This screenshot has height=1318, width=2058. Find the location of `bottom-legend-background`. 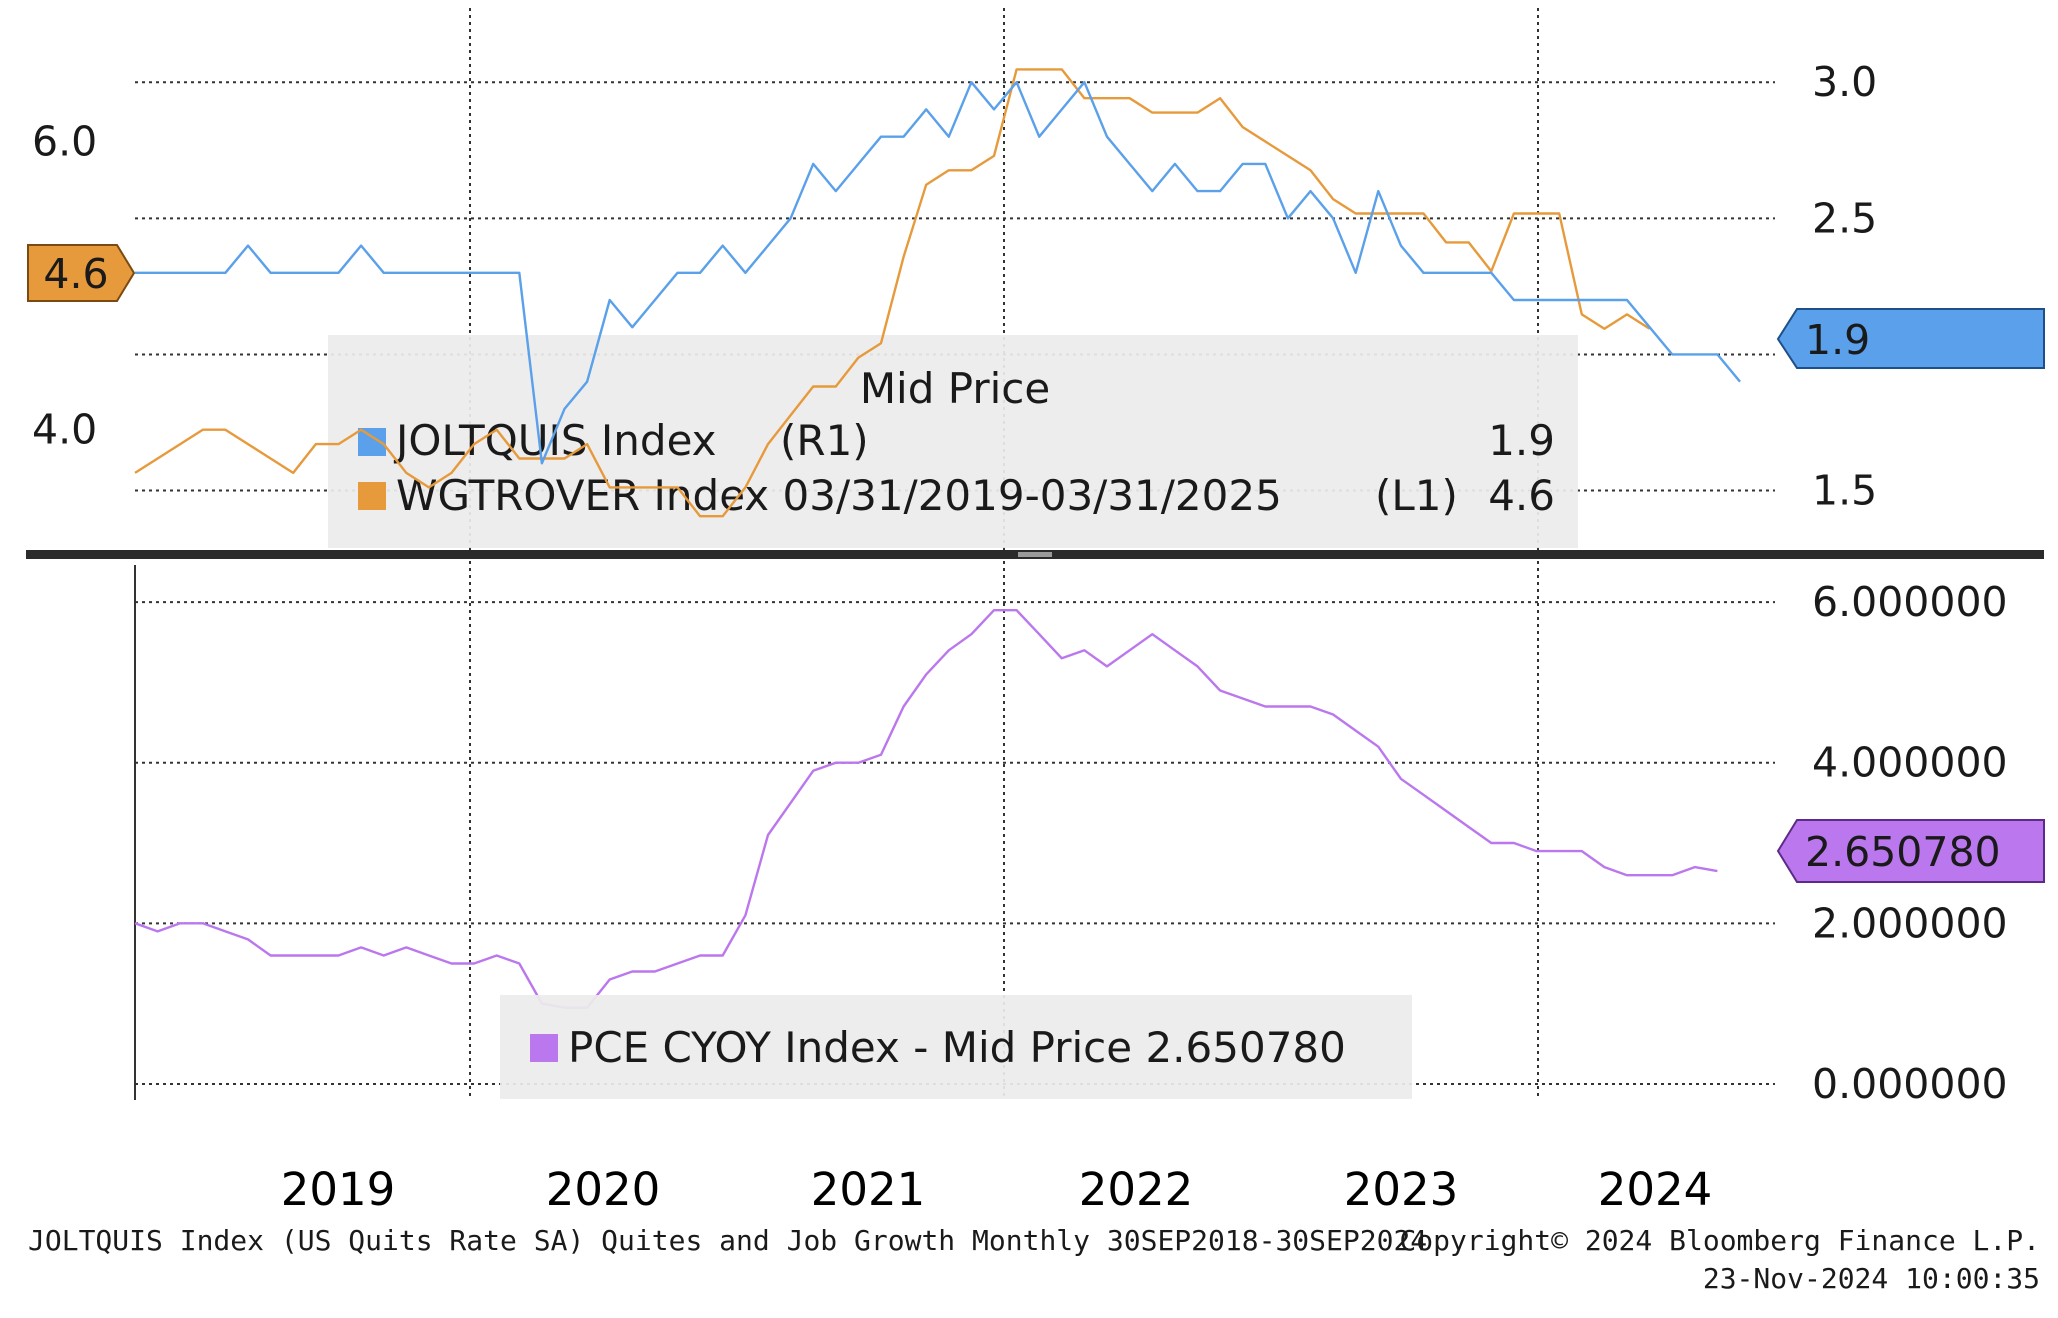

bottom-legend-background is located at coordinates (956, 1047).